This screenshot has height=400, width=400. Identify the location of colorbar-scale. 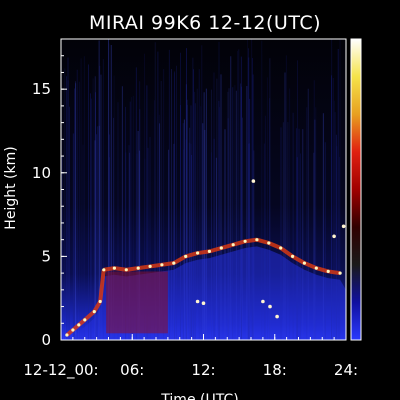
(356, 189).